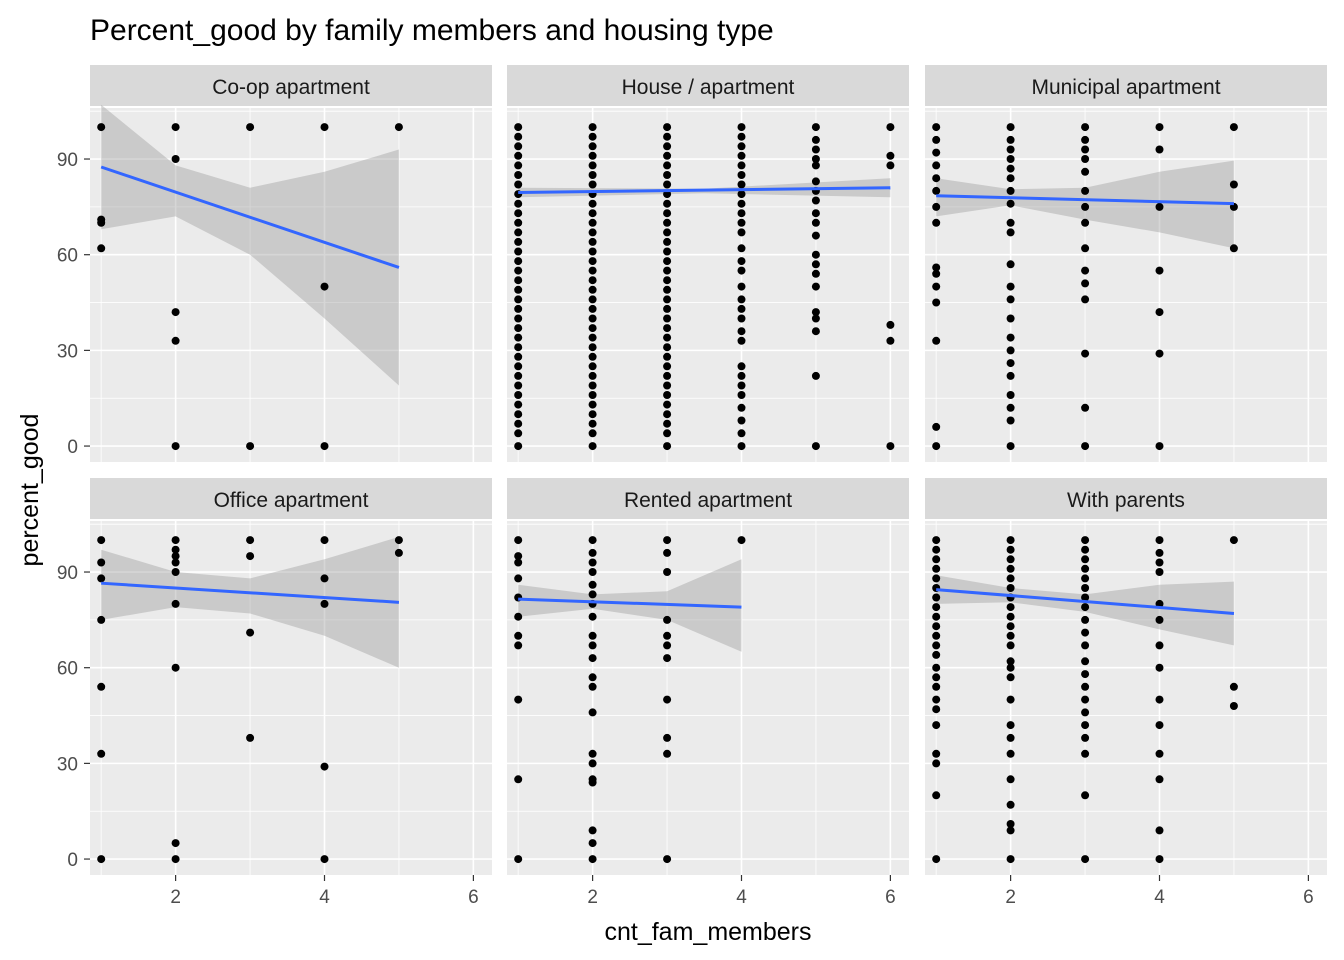 The height and width of the screenshot is (960, 1344). I want to click on facet-panel: With parents 2 4 6, so click(1126, 693).